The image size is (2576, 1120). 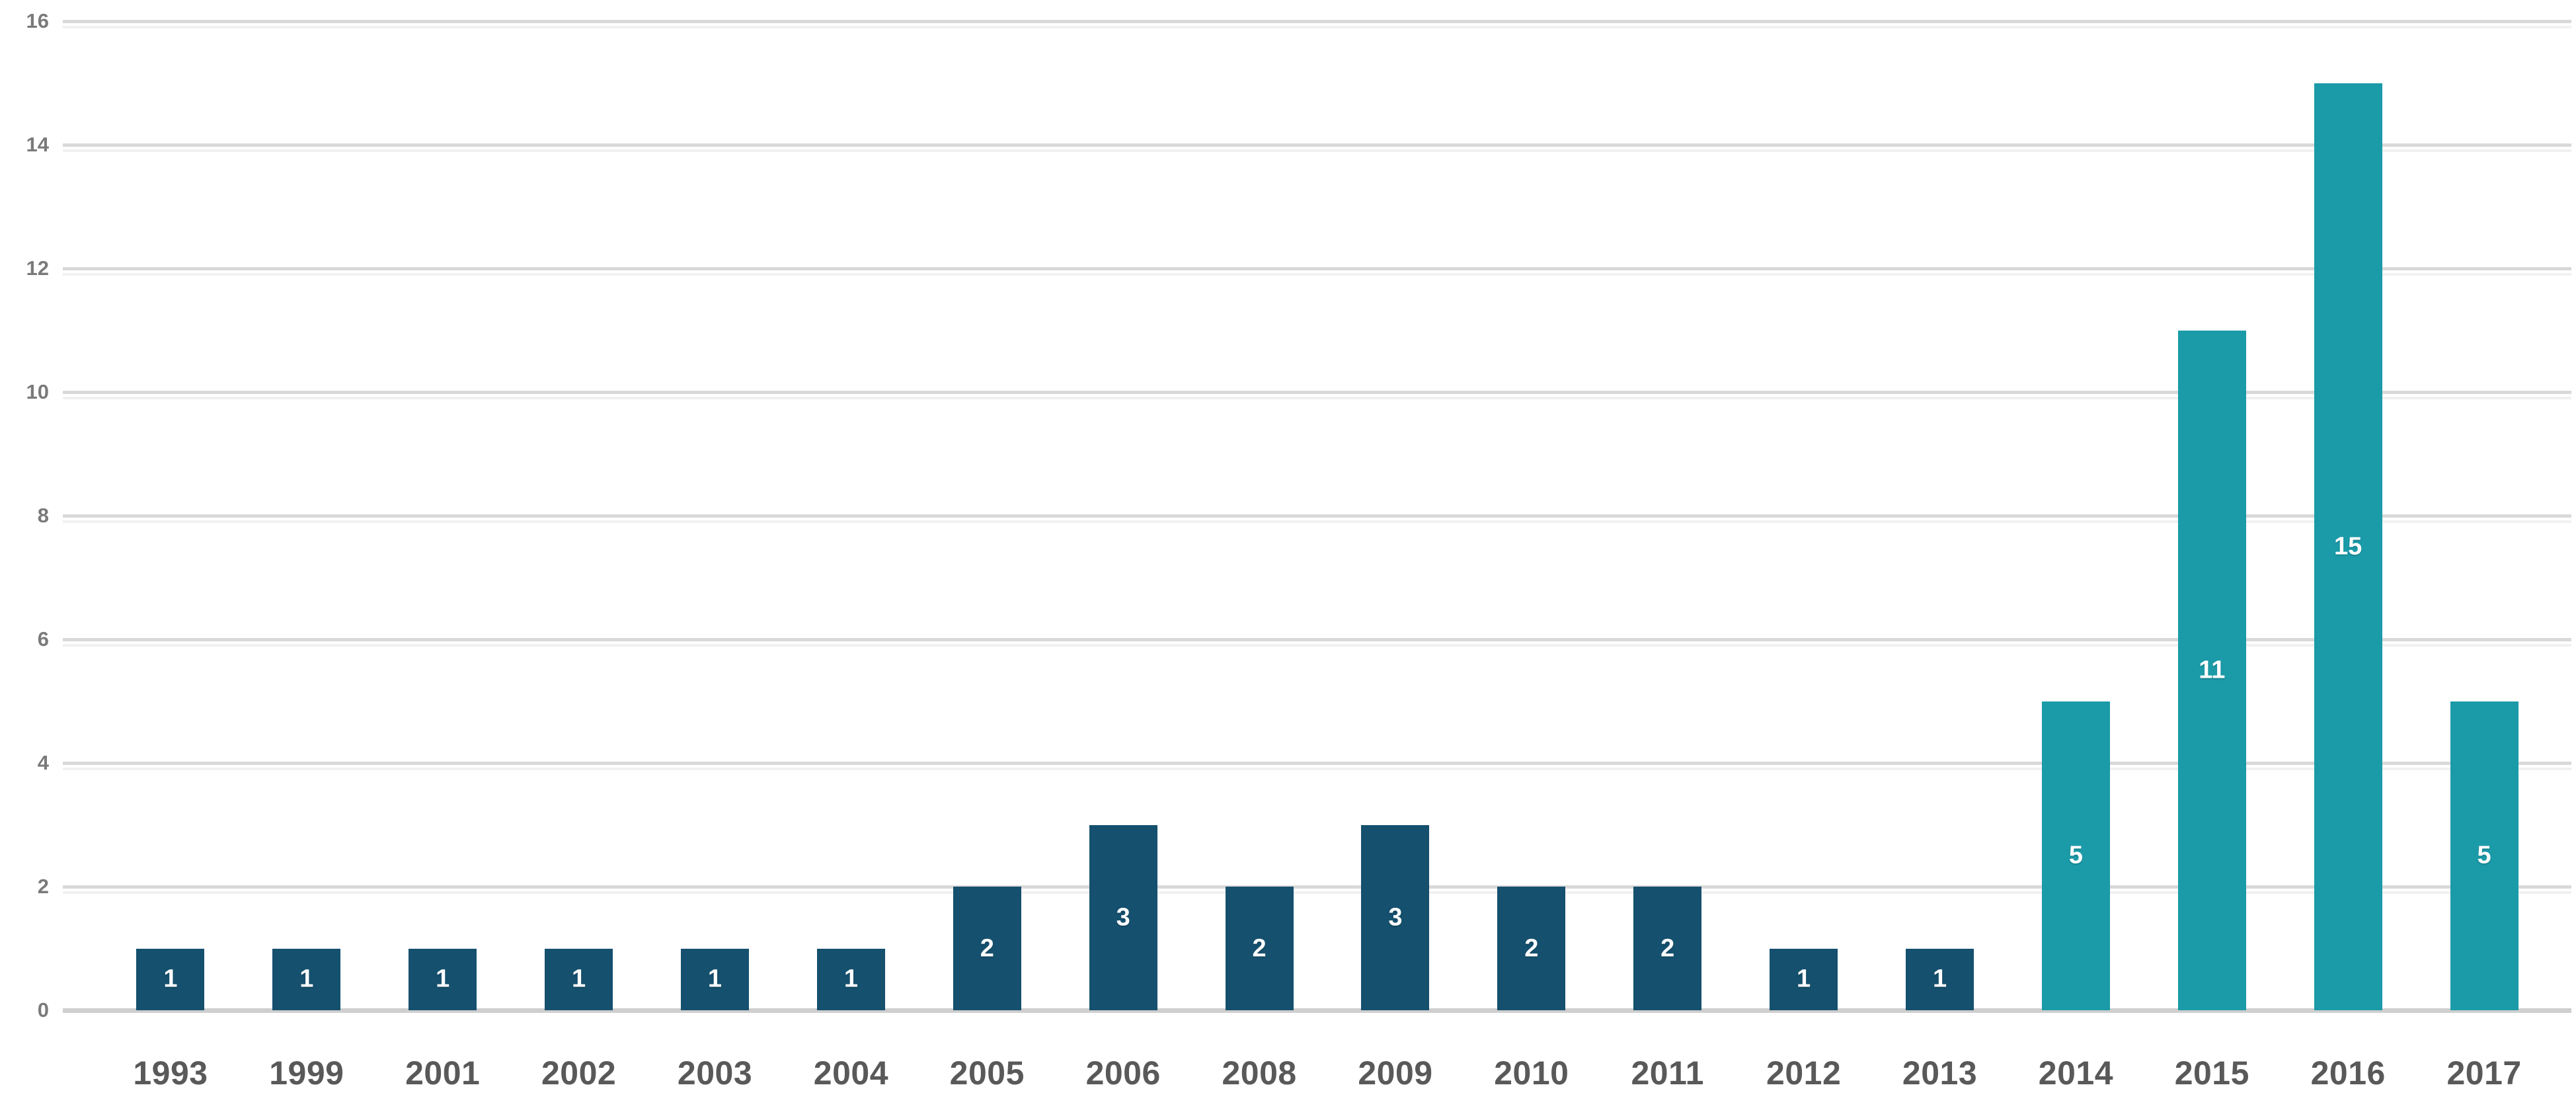 I want to click on y-axis-tick-label: 0, so click(x=43, y=1009).